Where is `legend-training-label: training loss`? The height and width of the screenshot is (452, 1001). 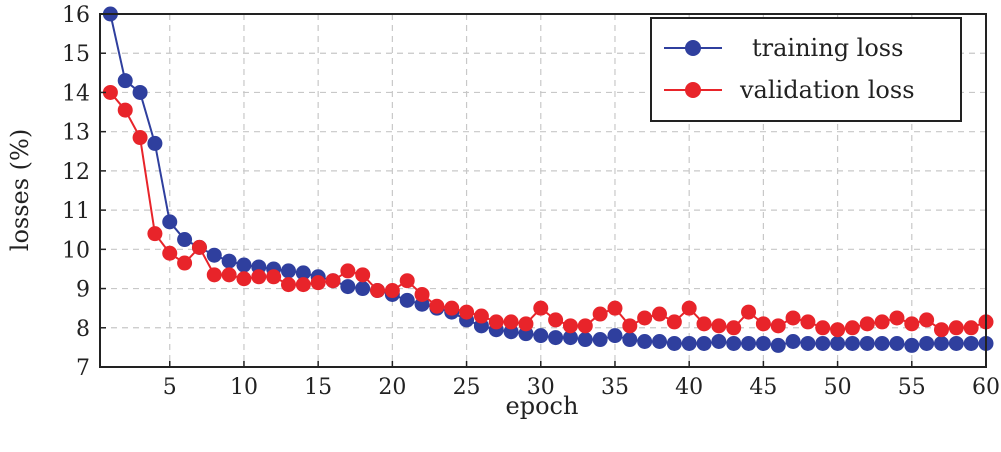
legend-training-label: training loss is located at coordinates (827, 48).